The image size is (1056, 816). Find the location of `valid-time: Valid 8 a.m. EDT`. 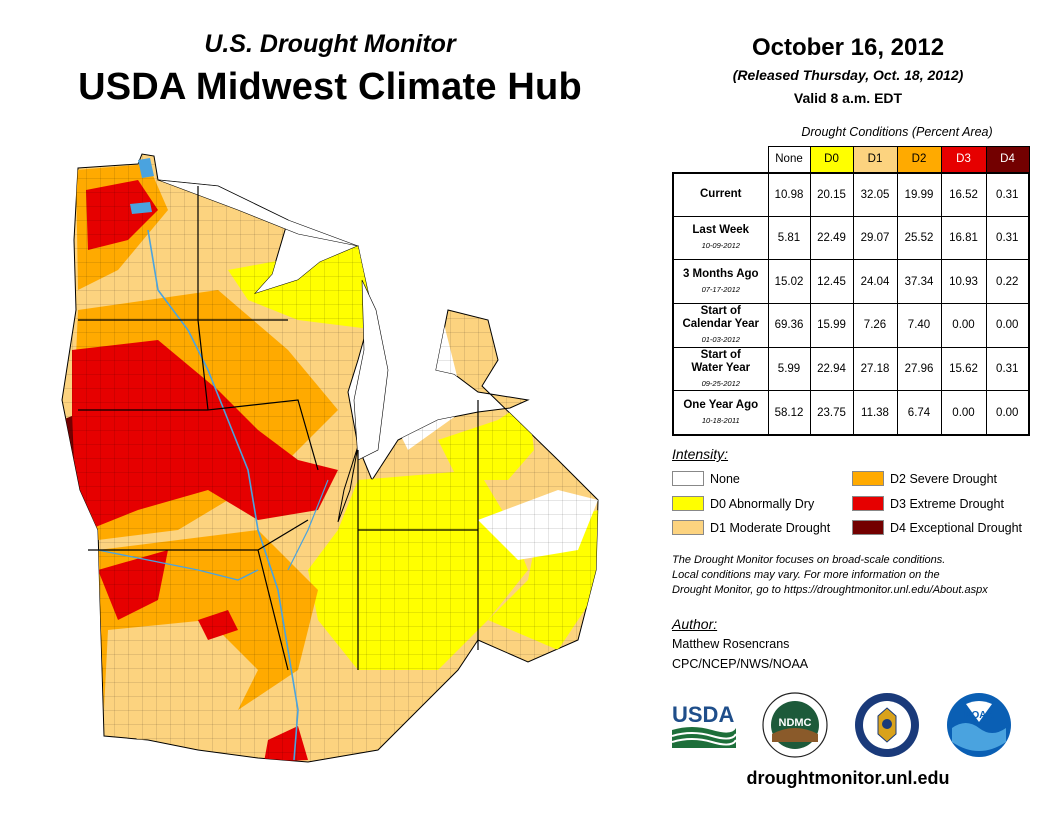

valid-time: Valid 8 a.m. EDT is located at coordinates (848, 98).